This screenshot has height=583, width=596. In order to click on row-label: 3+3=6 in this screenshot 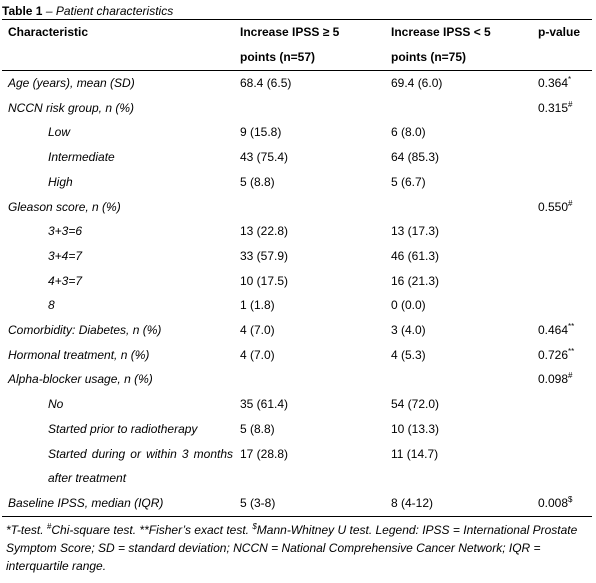, I will do `click(65, 231)`.